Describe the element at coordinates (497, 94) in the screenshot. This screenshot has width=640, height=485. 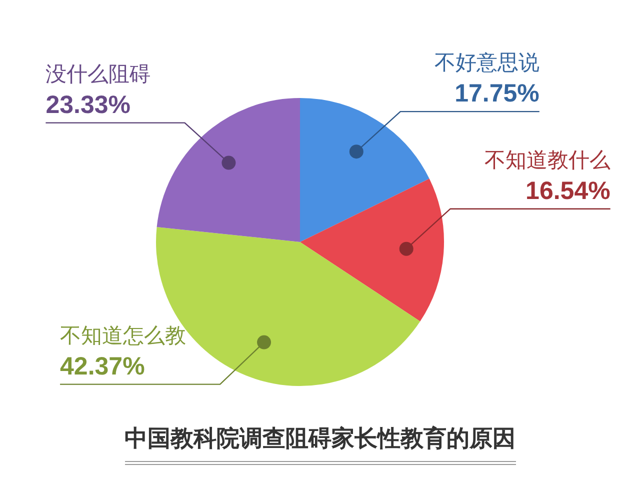
I see `data-label: 17.75%` at that location.